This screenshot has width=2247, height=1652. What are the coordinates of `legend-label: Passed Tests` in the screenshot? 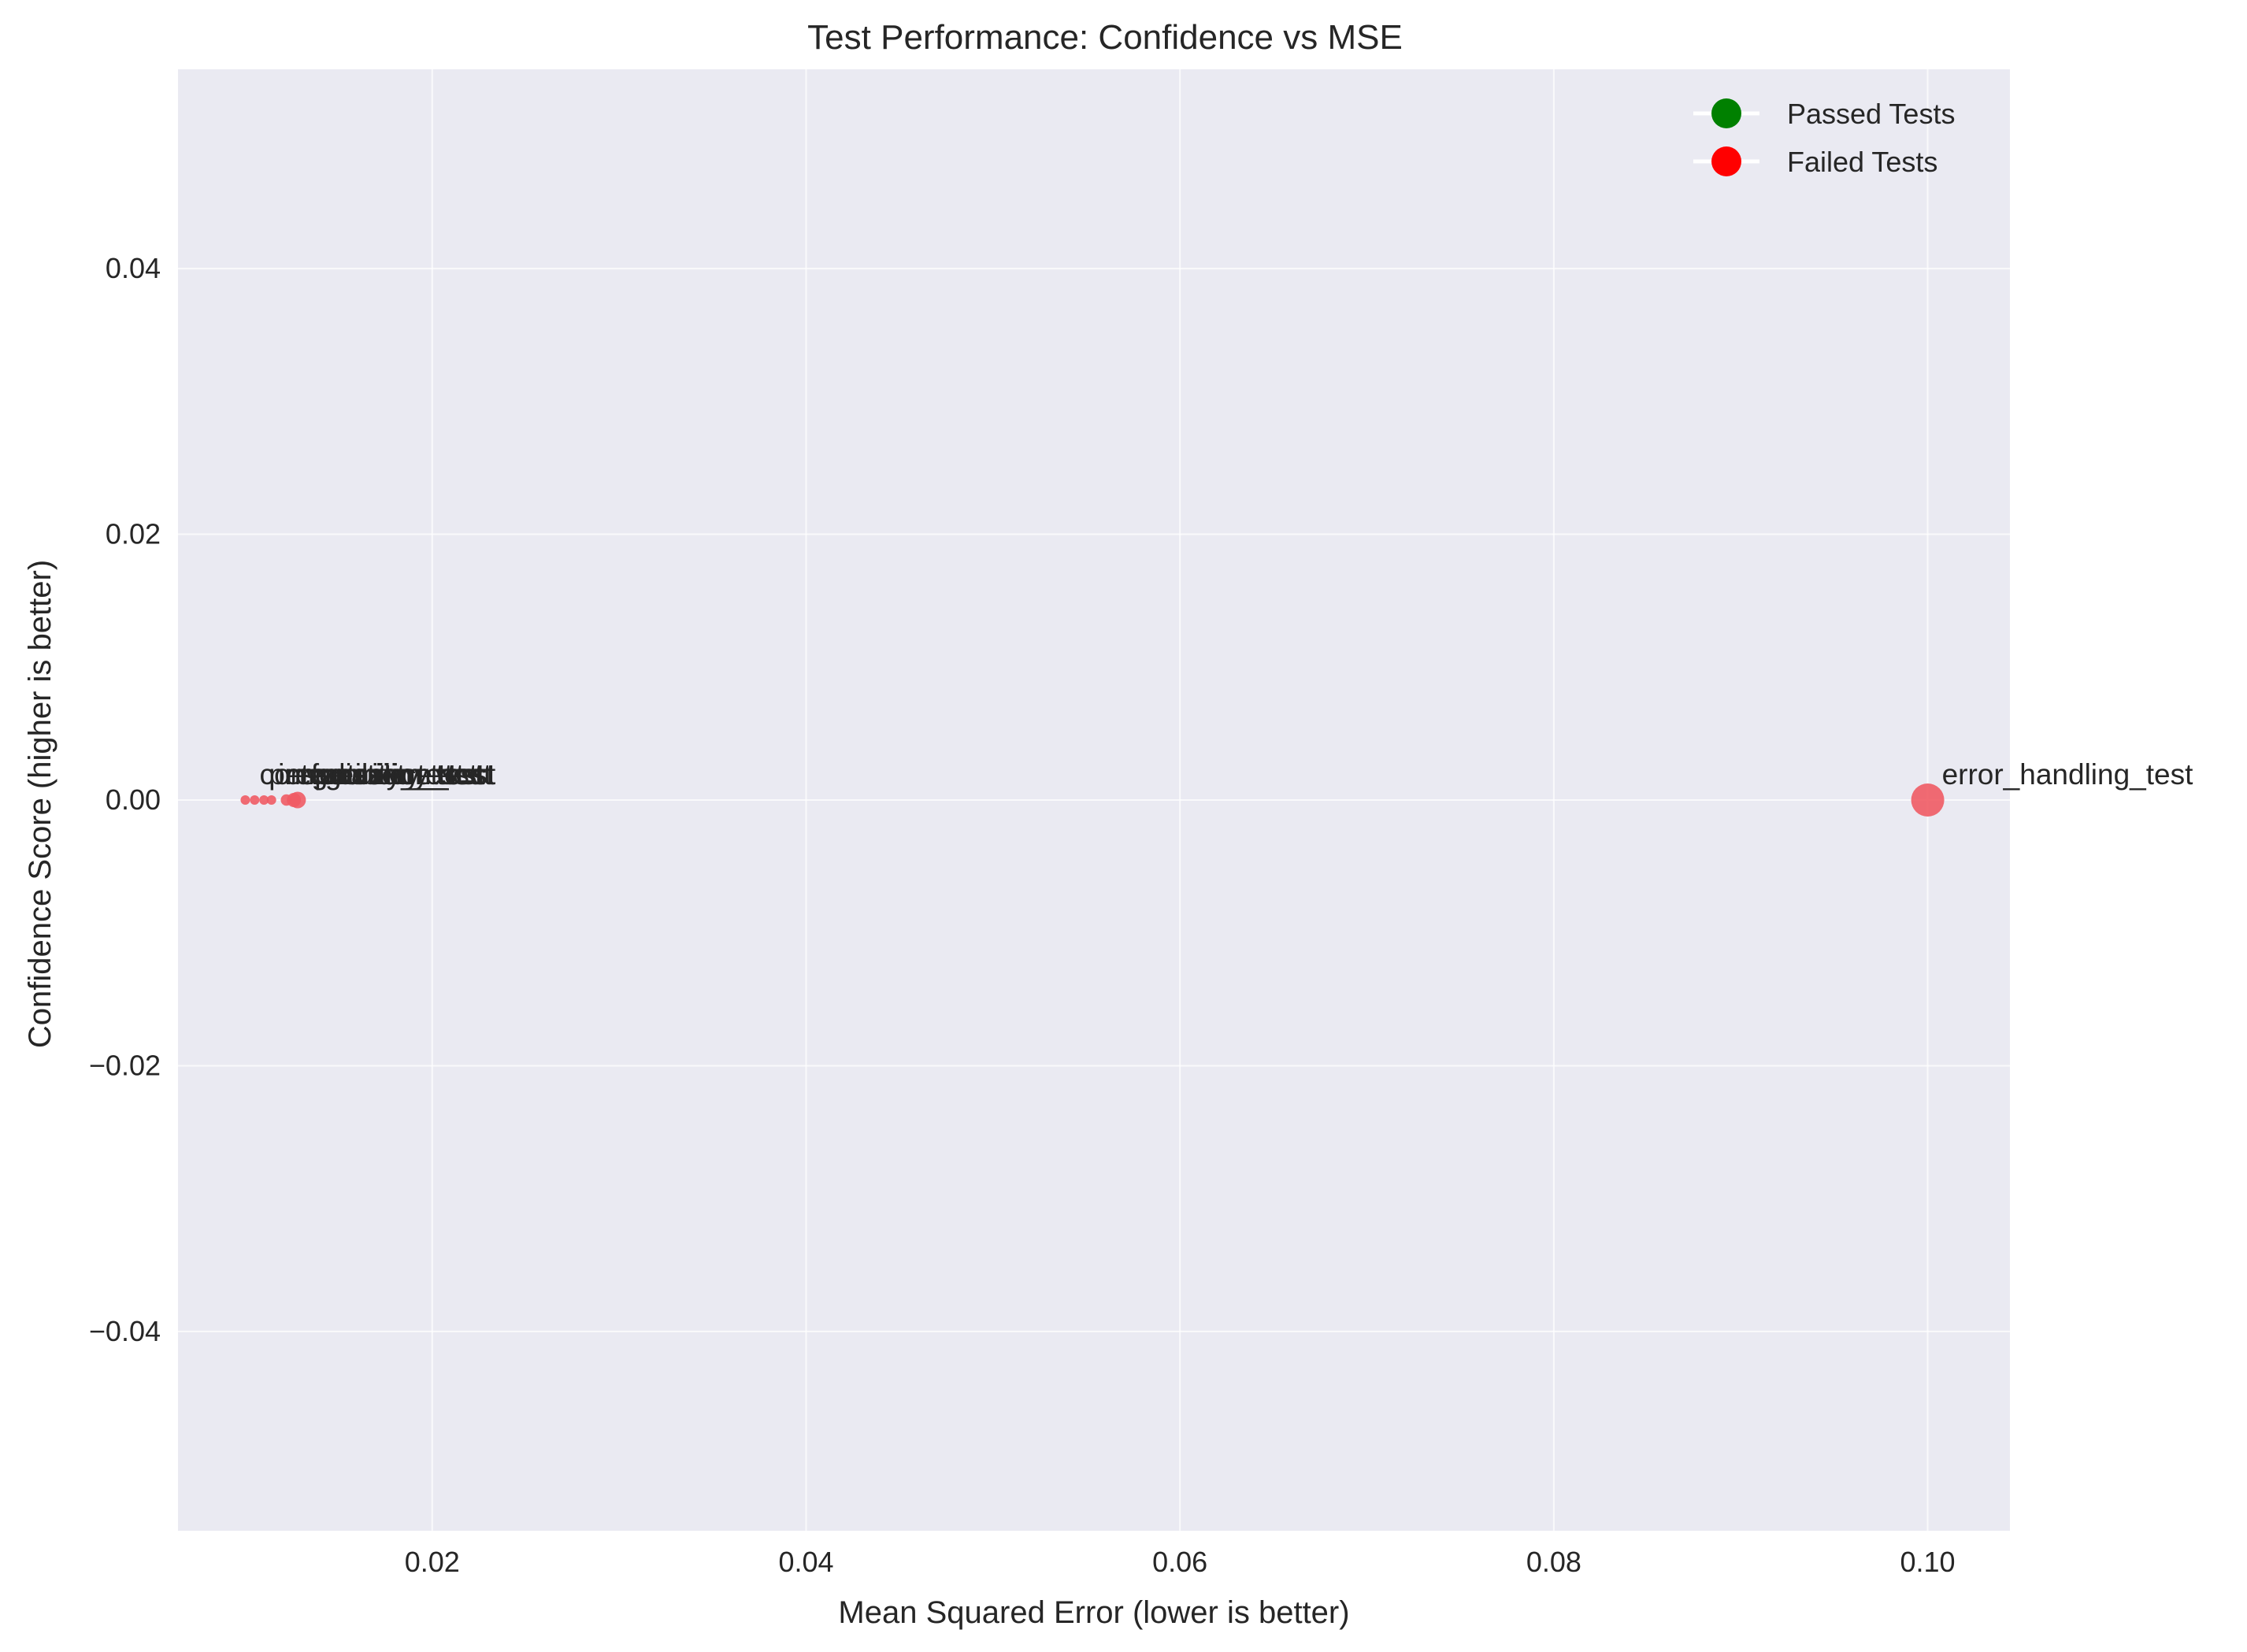 It's located at (1871, 114).